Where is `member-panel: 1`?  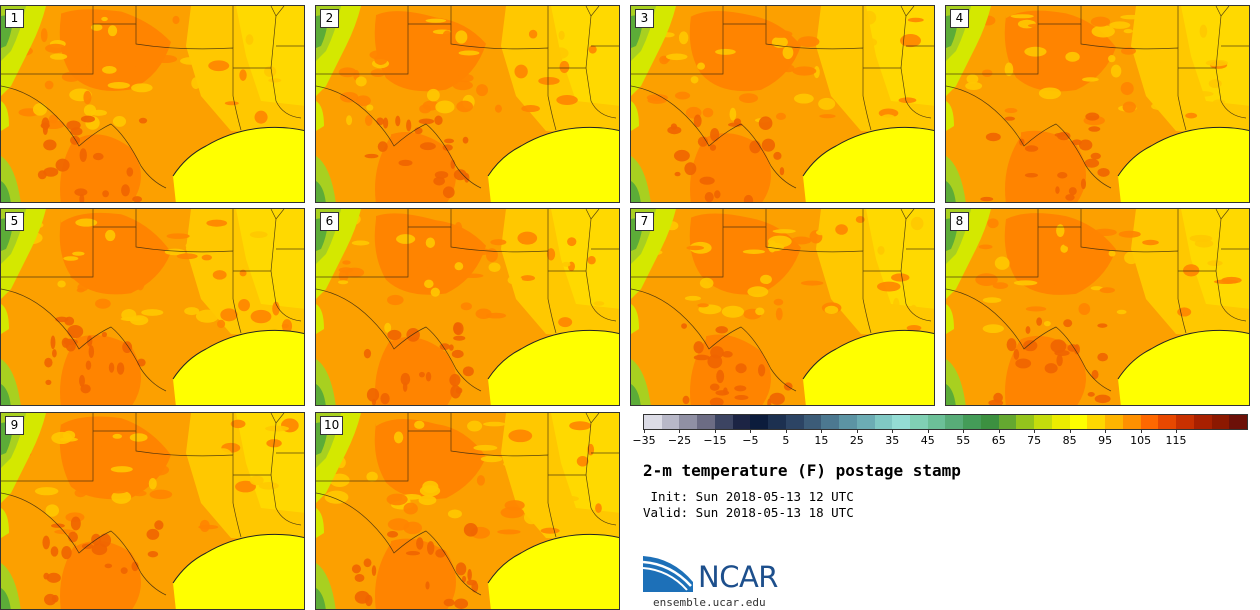
member-panel: 1 is located at coordinates (152, 104).